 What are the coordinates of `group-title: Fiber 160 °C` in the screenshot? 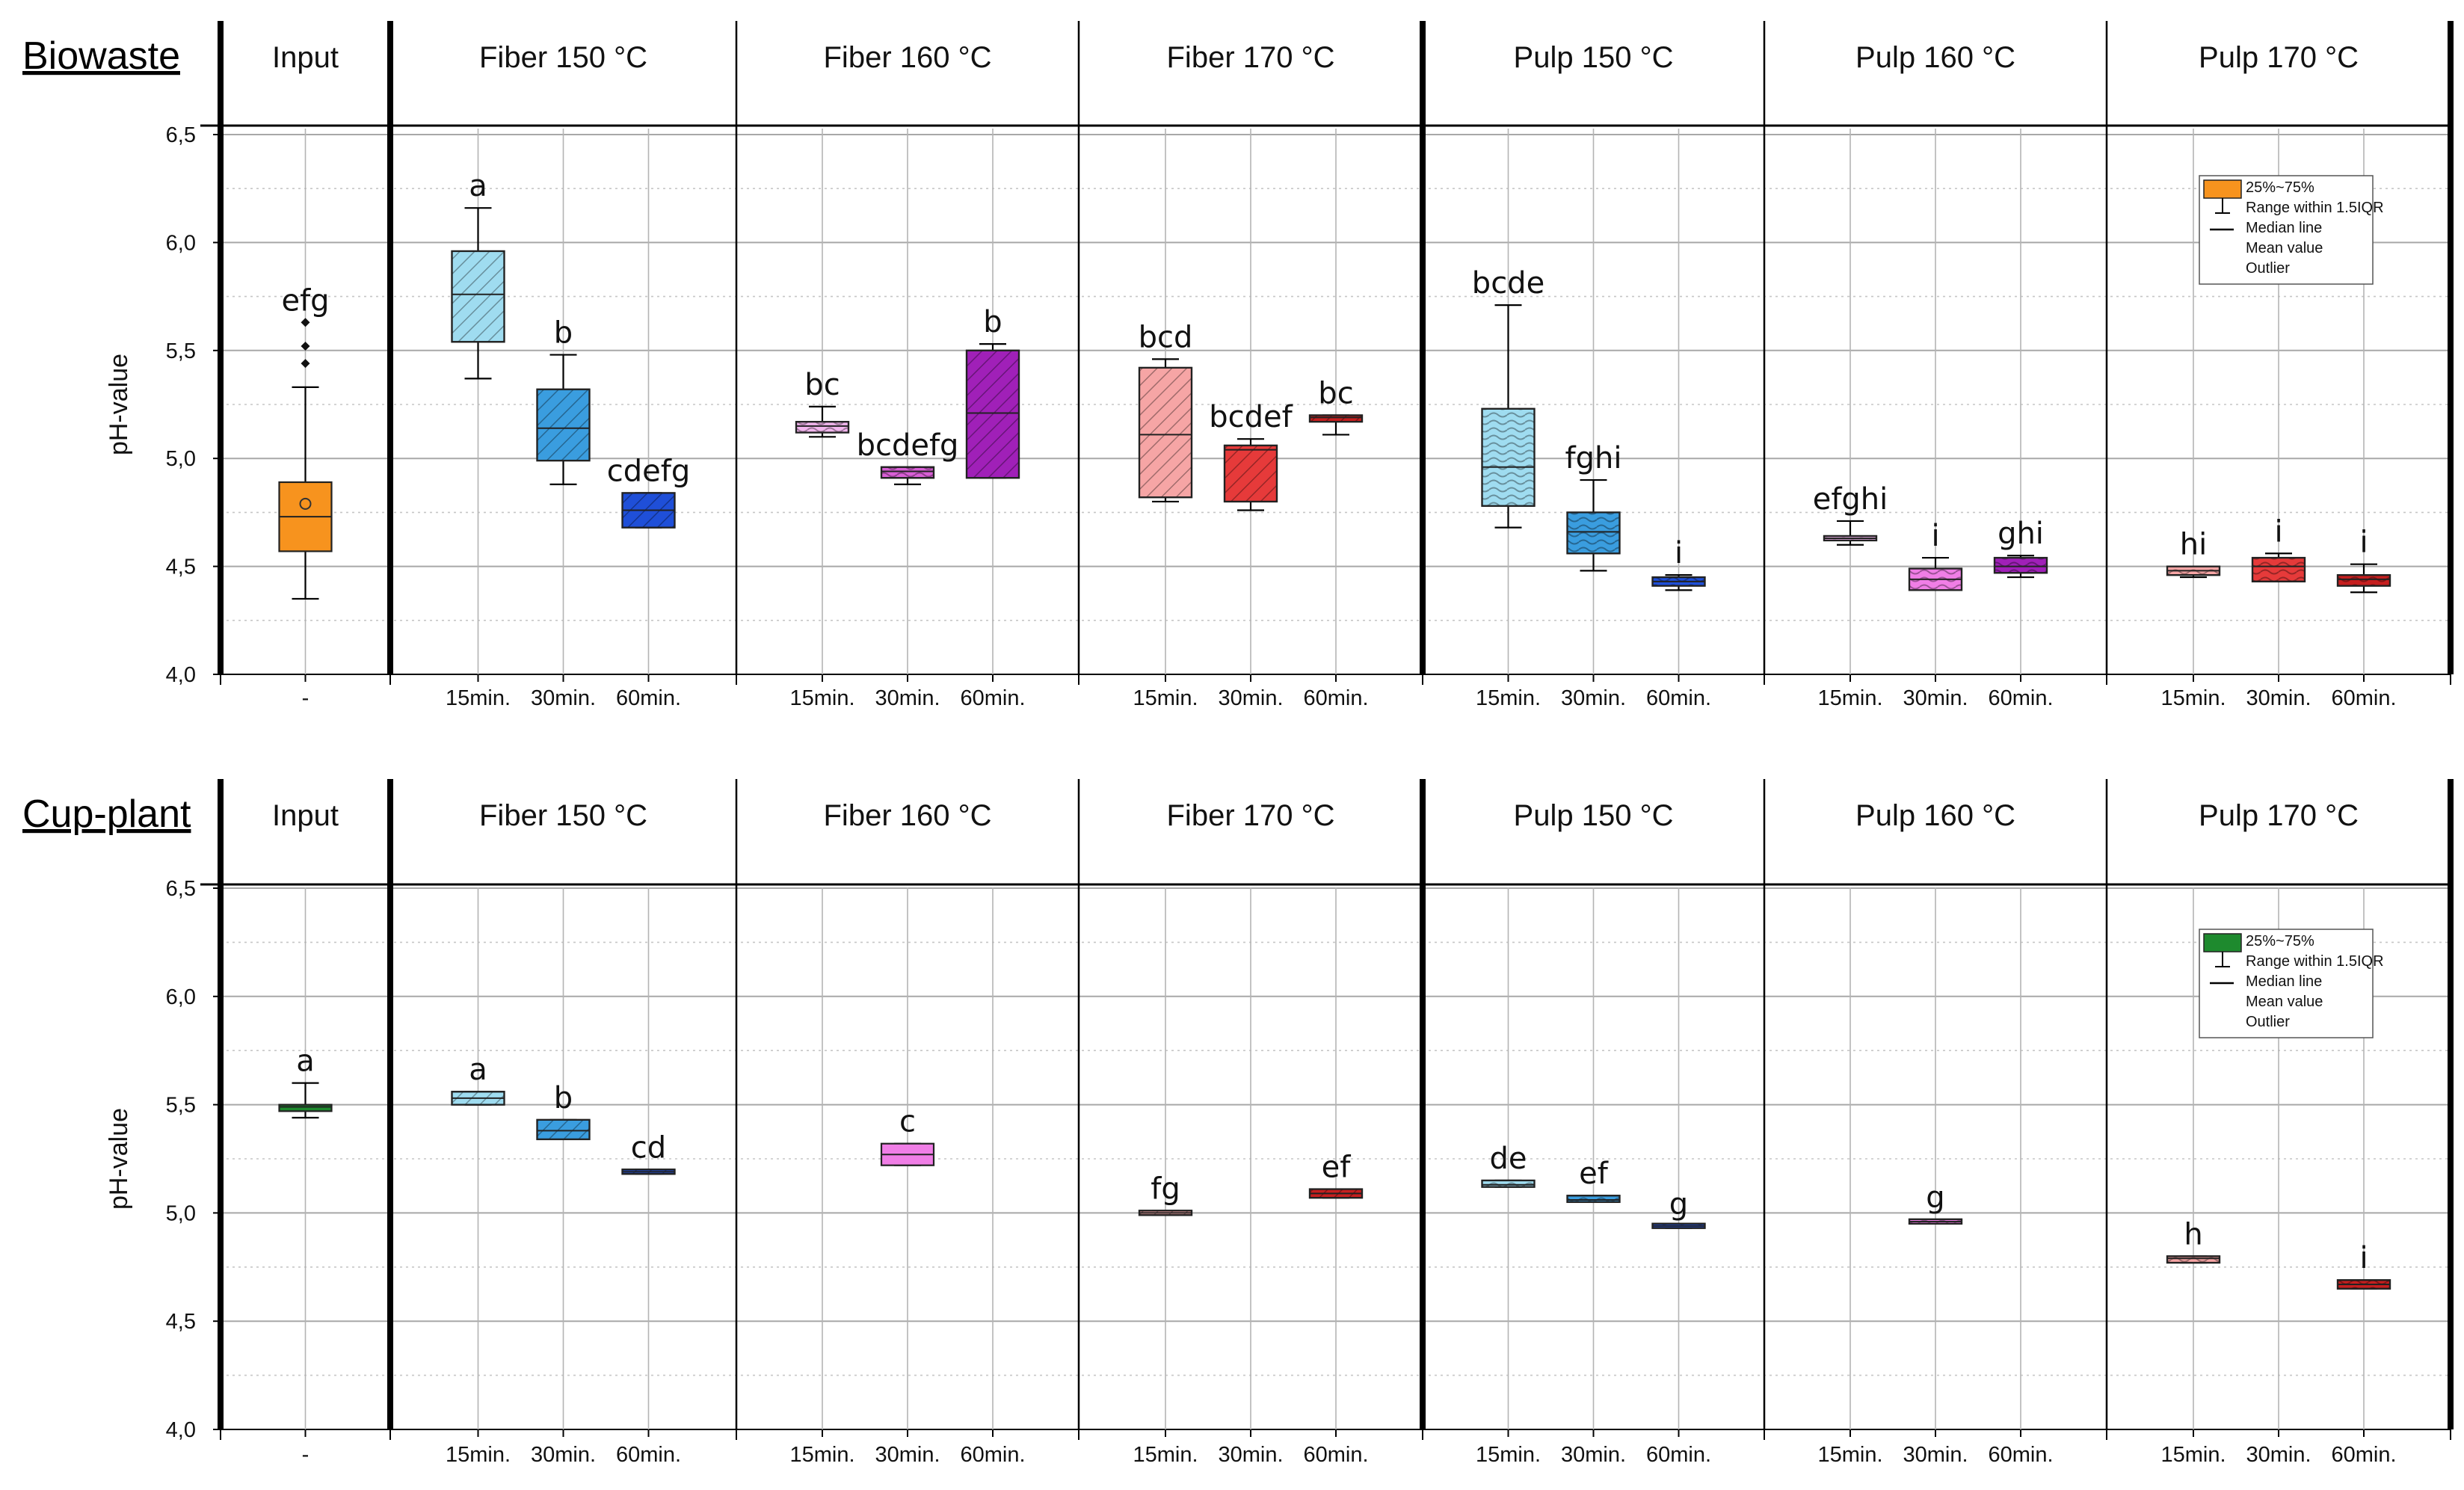 It's located at (908, 815).